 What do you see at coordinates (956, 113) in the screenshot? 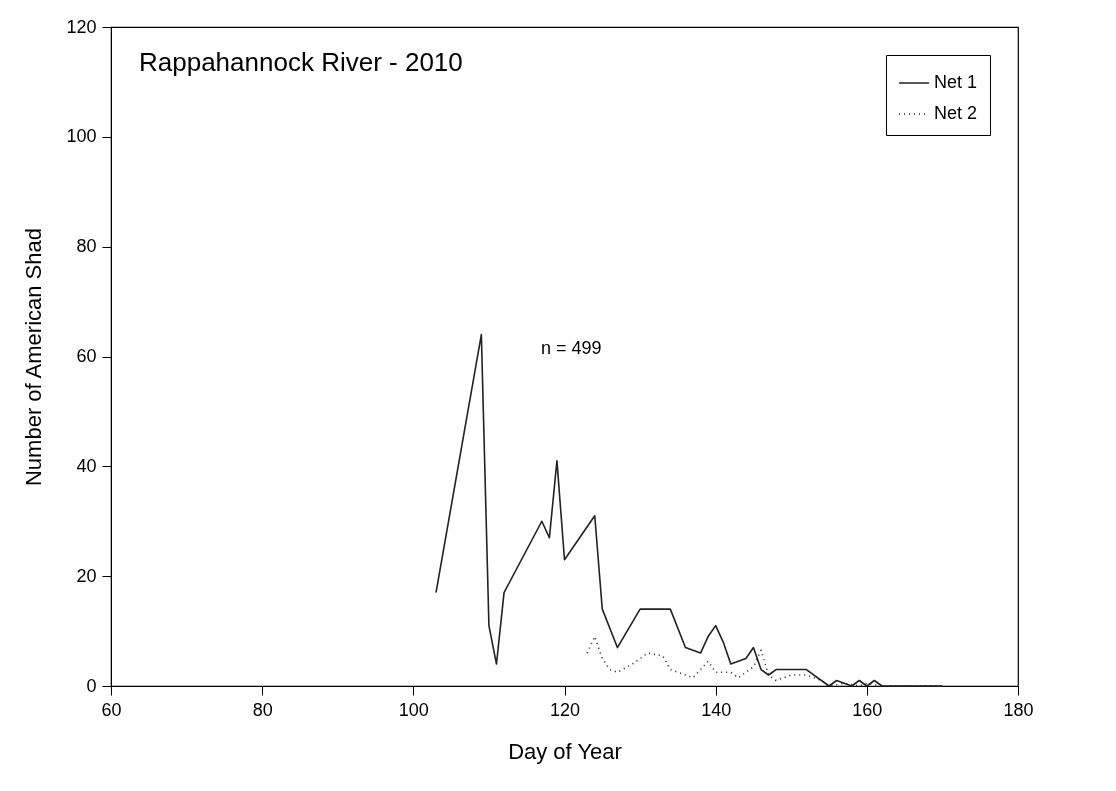
I see `legend-label: Net 2` at bounding box center [956, 113].